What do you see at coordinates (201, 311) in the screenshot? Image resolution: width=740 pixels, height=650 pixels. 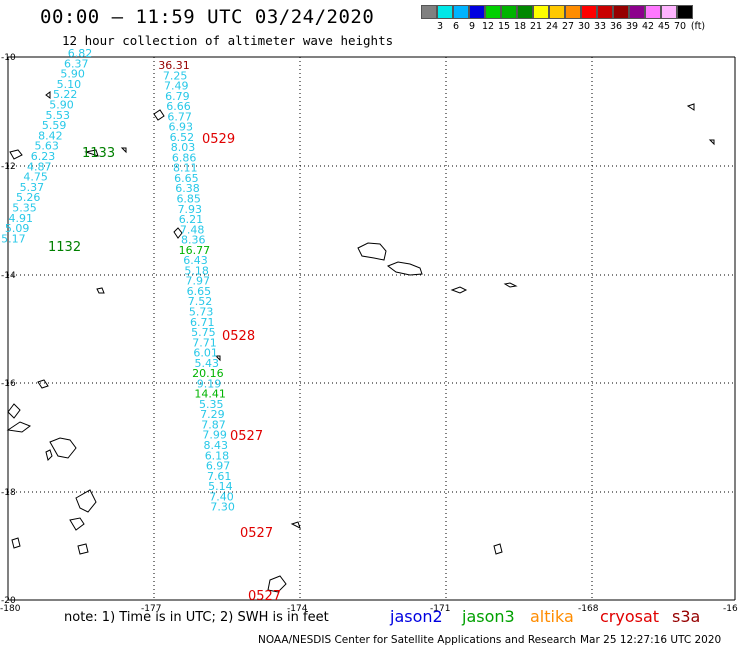 I see `wave-height-value: 5.73` at bounding box center [201, 311].